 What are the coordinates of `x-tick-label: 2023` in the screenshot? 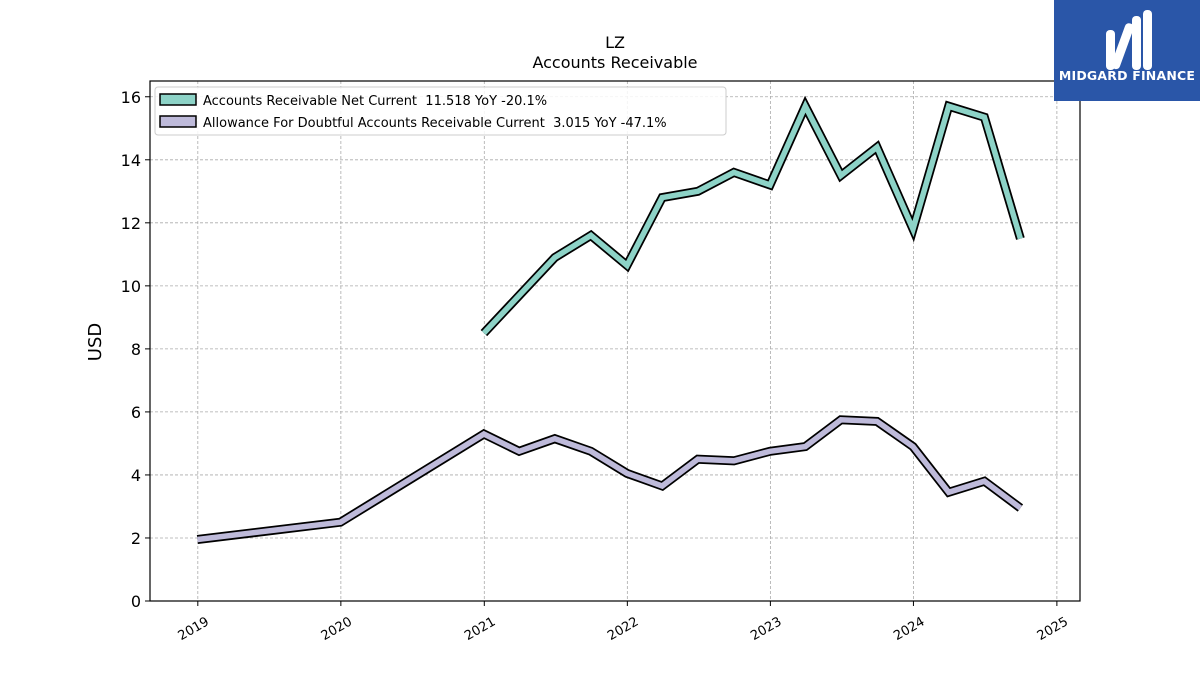 It's located at (766, 629).